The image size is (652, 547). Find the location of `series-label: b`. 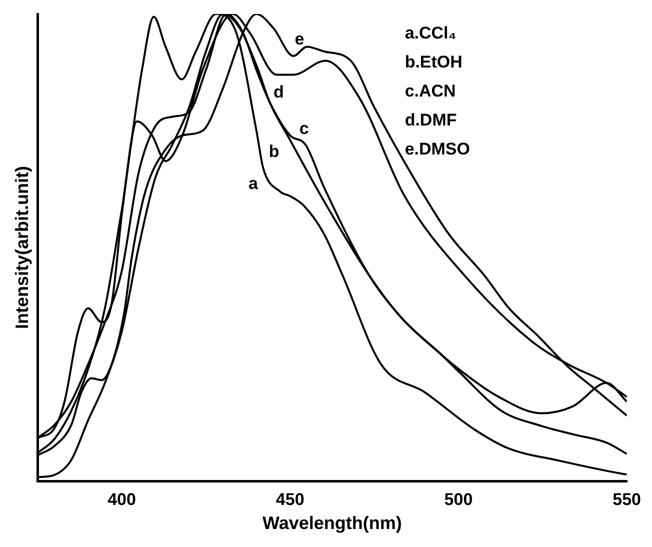

series-label: b is located at coordinates (274, 151).